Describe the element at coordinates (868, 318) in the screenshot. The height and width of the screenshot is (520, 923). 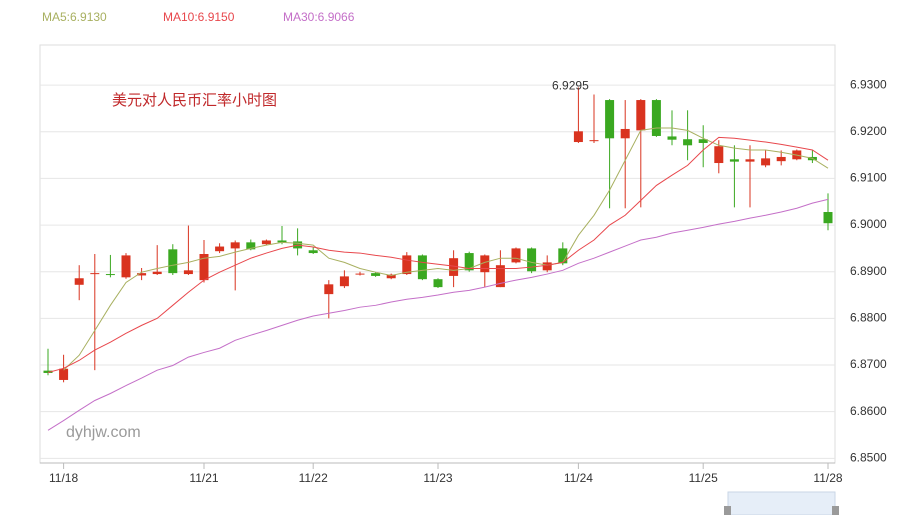
I see `y-tick-label: 6.8800` at that location.